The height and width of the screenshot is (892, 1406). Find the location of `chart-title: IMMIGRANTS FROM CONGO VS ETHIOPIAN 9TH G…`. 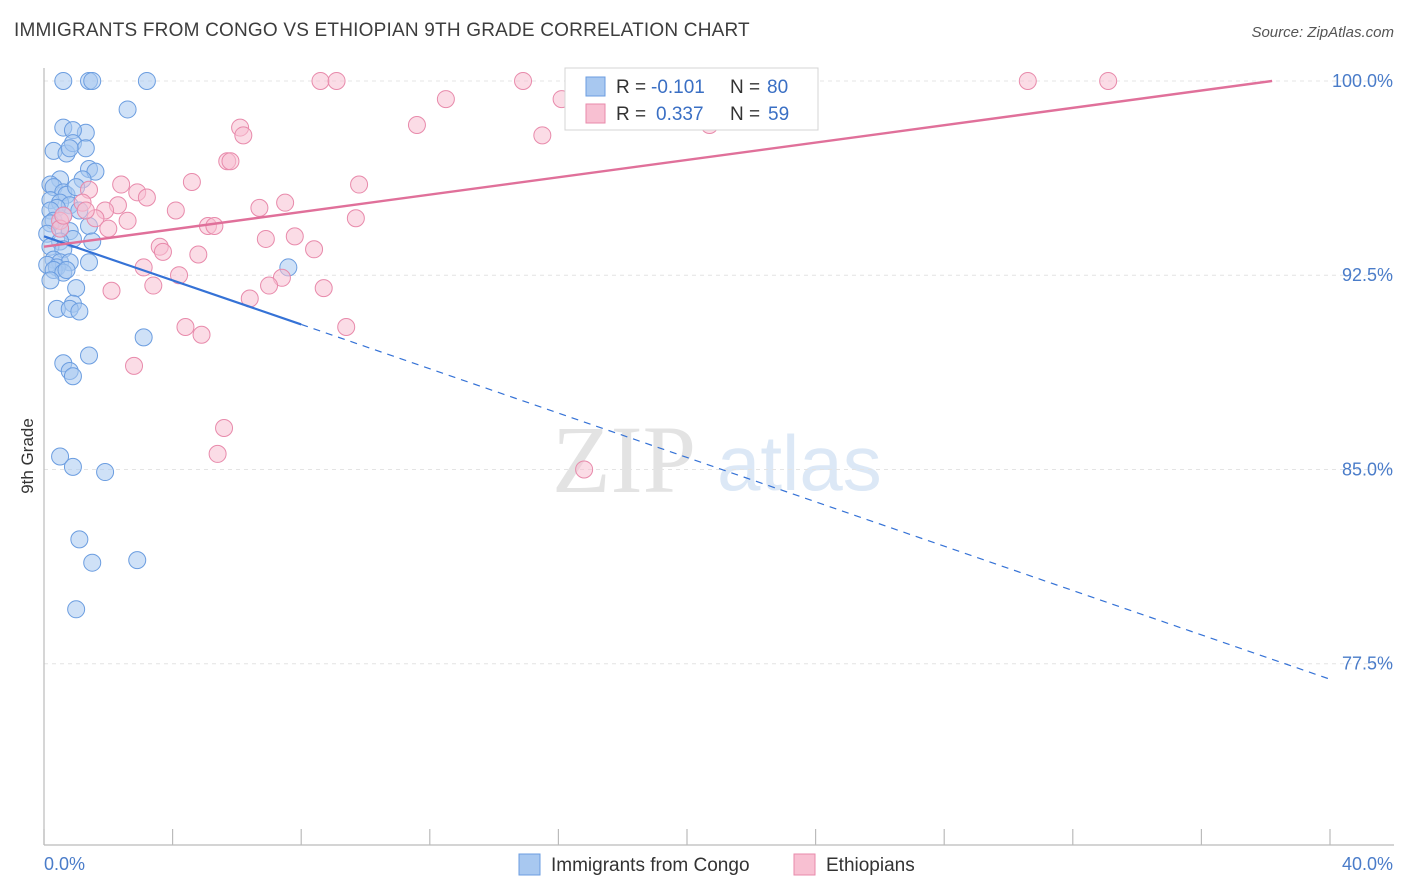

chart-title: IMMIGRANTS FROM CONGO VS ETHIOPIAN 9TH G… is located at coordinates (382, 30).